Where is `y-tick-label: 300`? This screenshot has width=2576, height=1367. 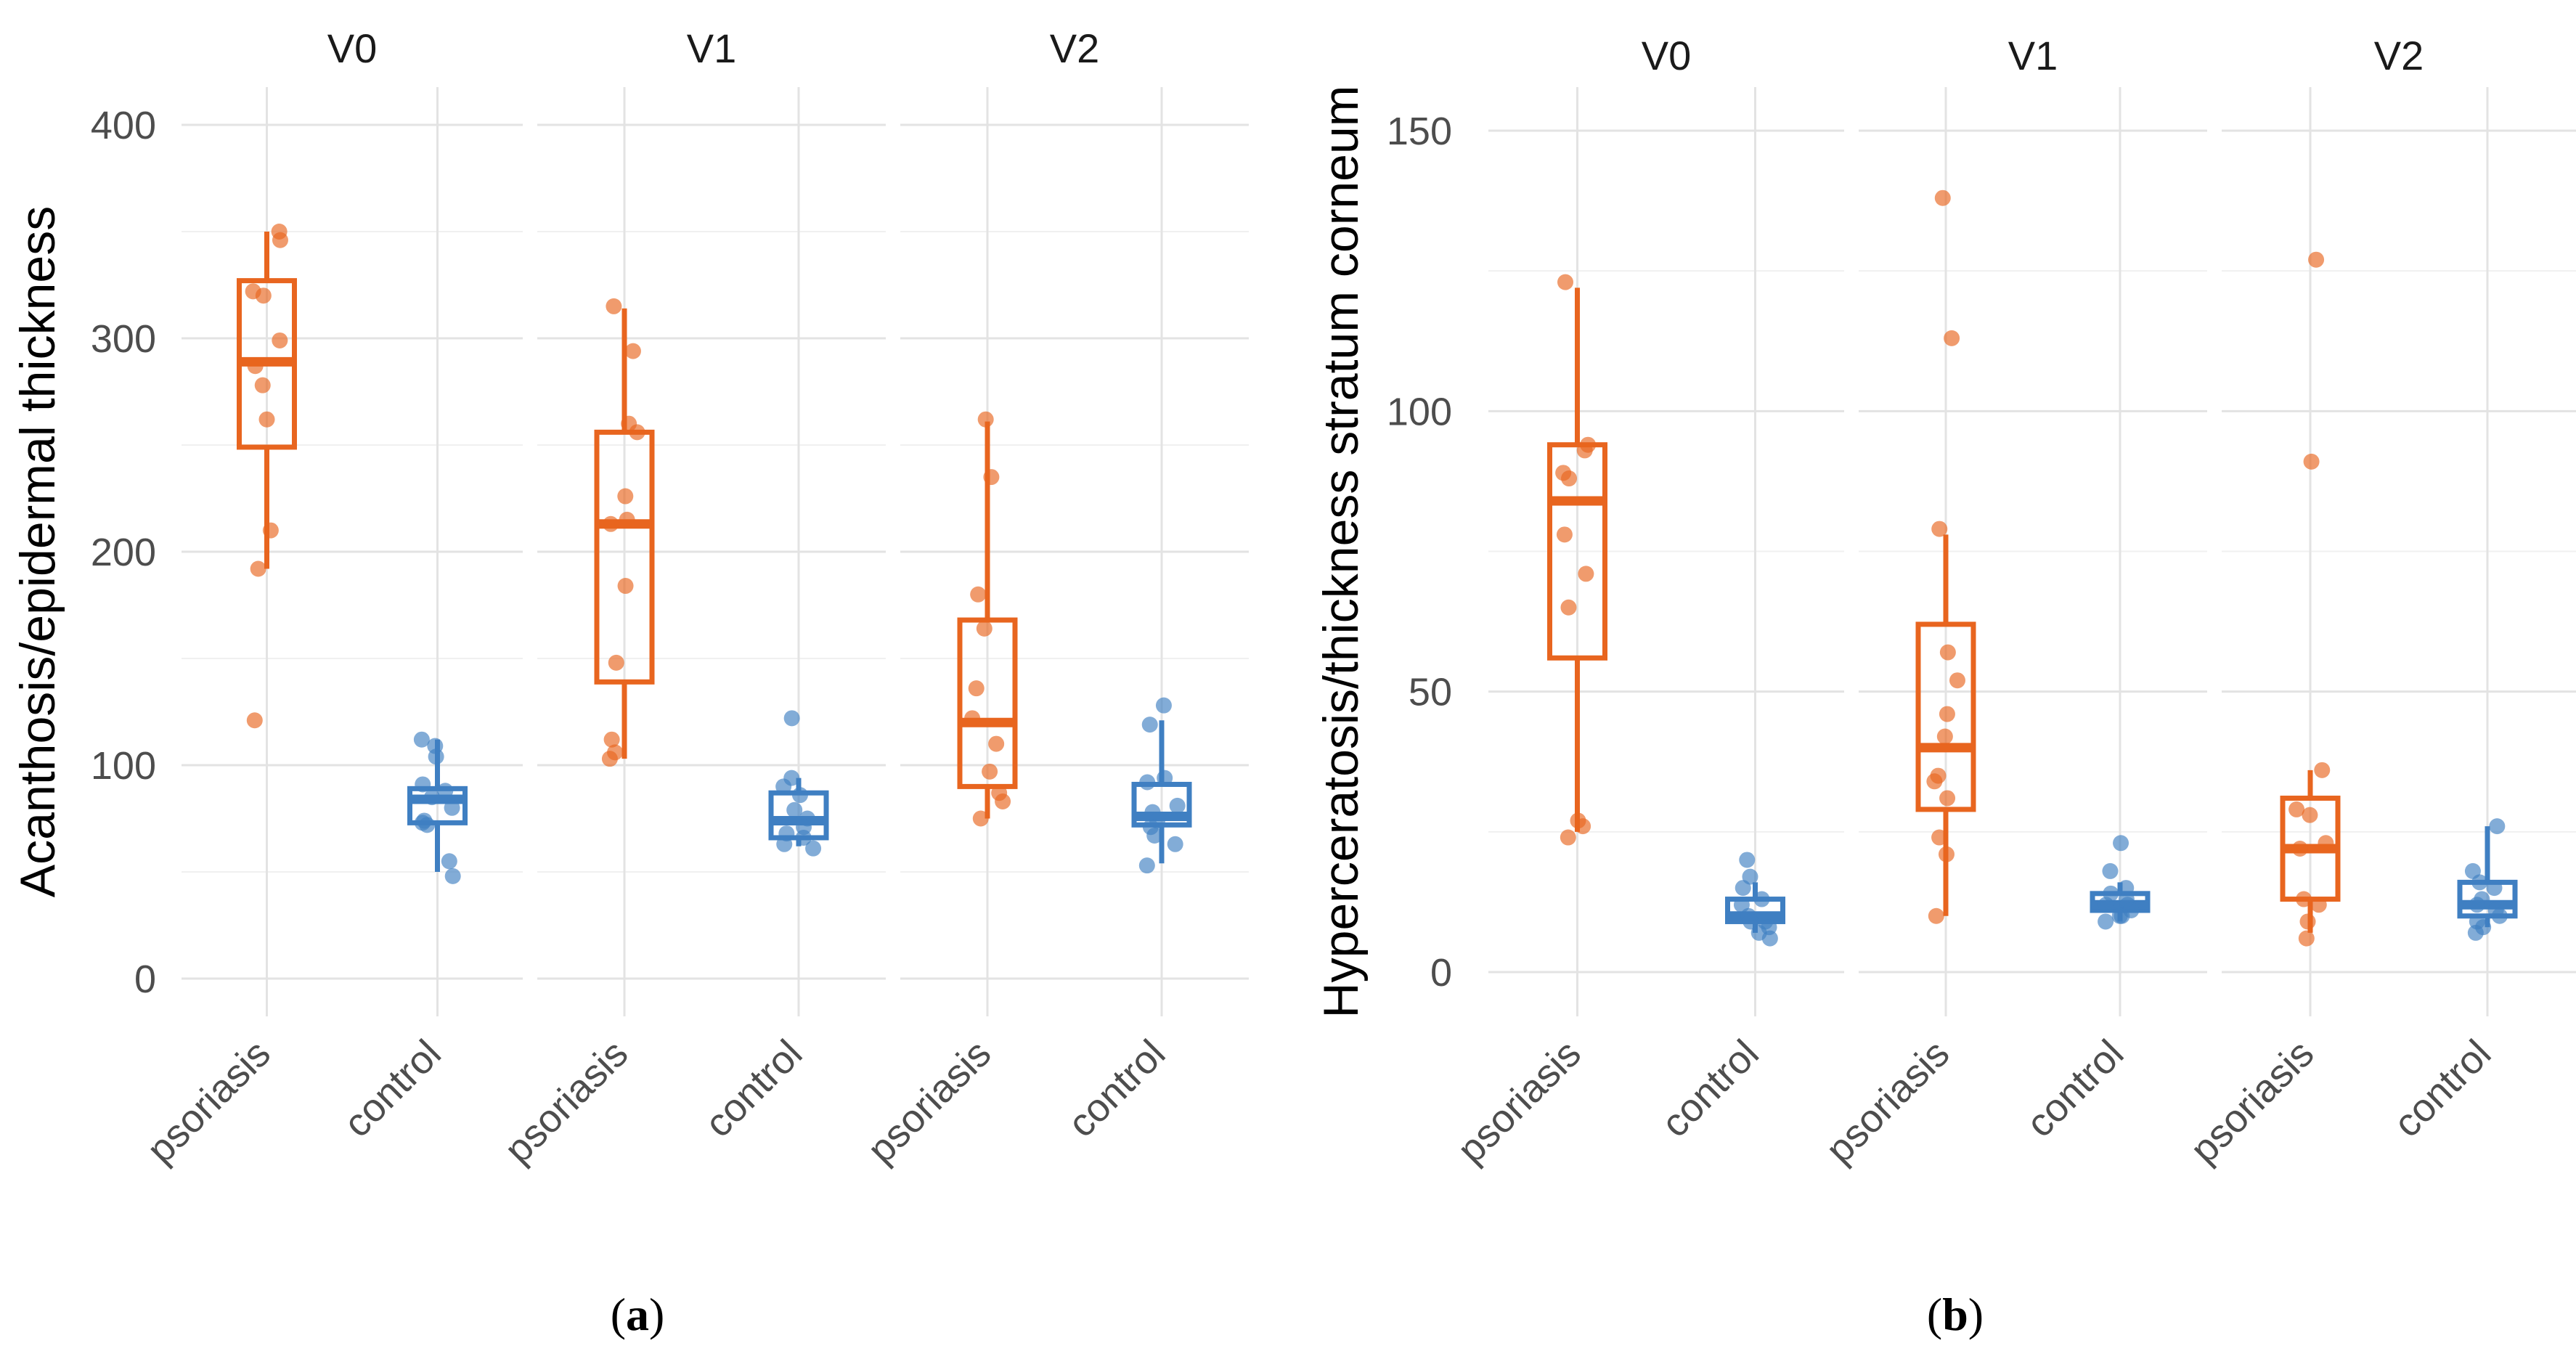 y-tick-label: 300 is located at coordinates (123, 339).